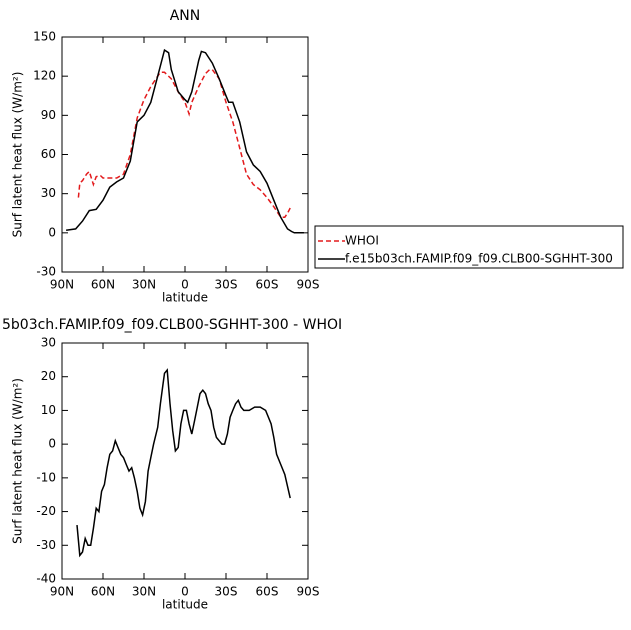  What do you see at coordinates (46, 511) in the screenshot?
I see `y-tick-label: -20` at bounding box center [46, 511].